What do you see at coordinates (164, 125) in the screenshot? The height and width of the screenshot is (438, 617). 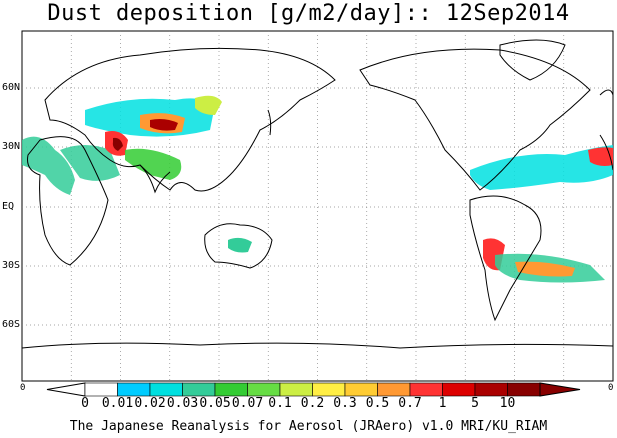 I see `dust-field-taklimakan-core` at bounding box center [164, 125].